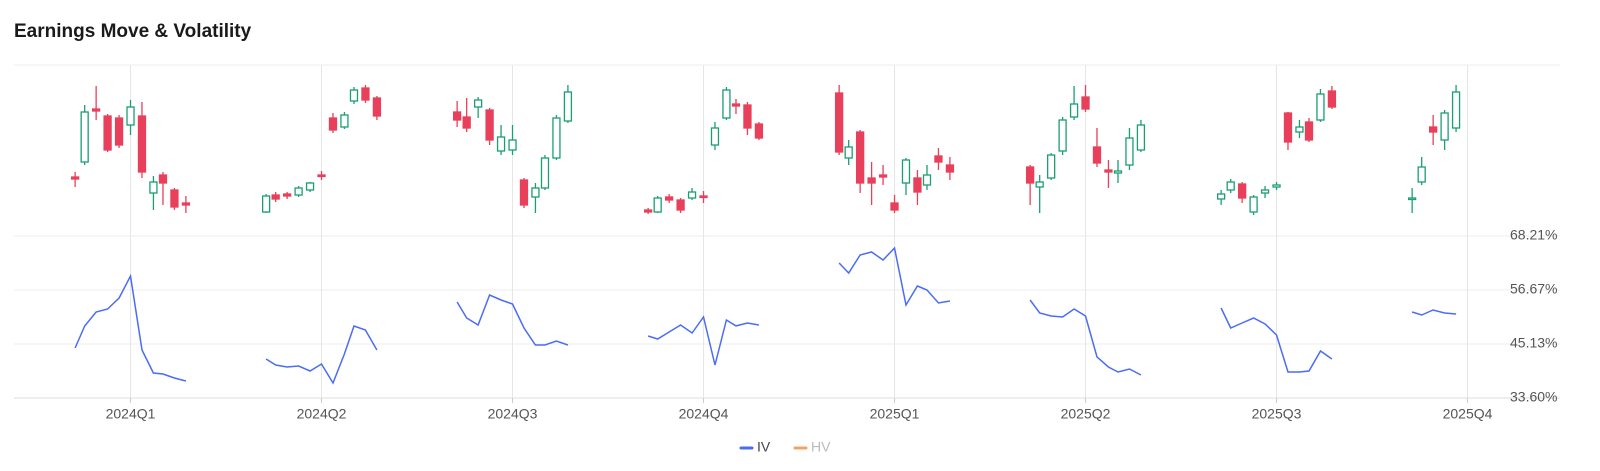  What do you see at coordinates (1533, 235) in the screenshot?
I see `y-tick-label: 68.21%` at bounding box center [1533, 235].